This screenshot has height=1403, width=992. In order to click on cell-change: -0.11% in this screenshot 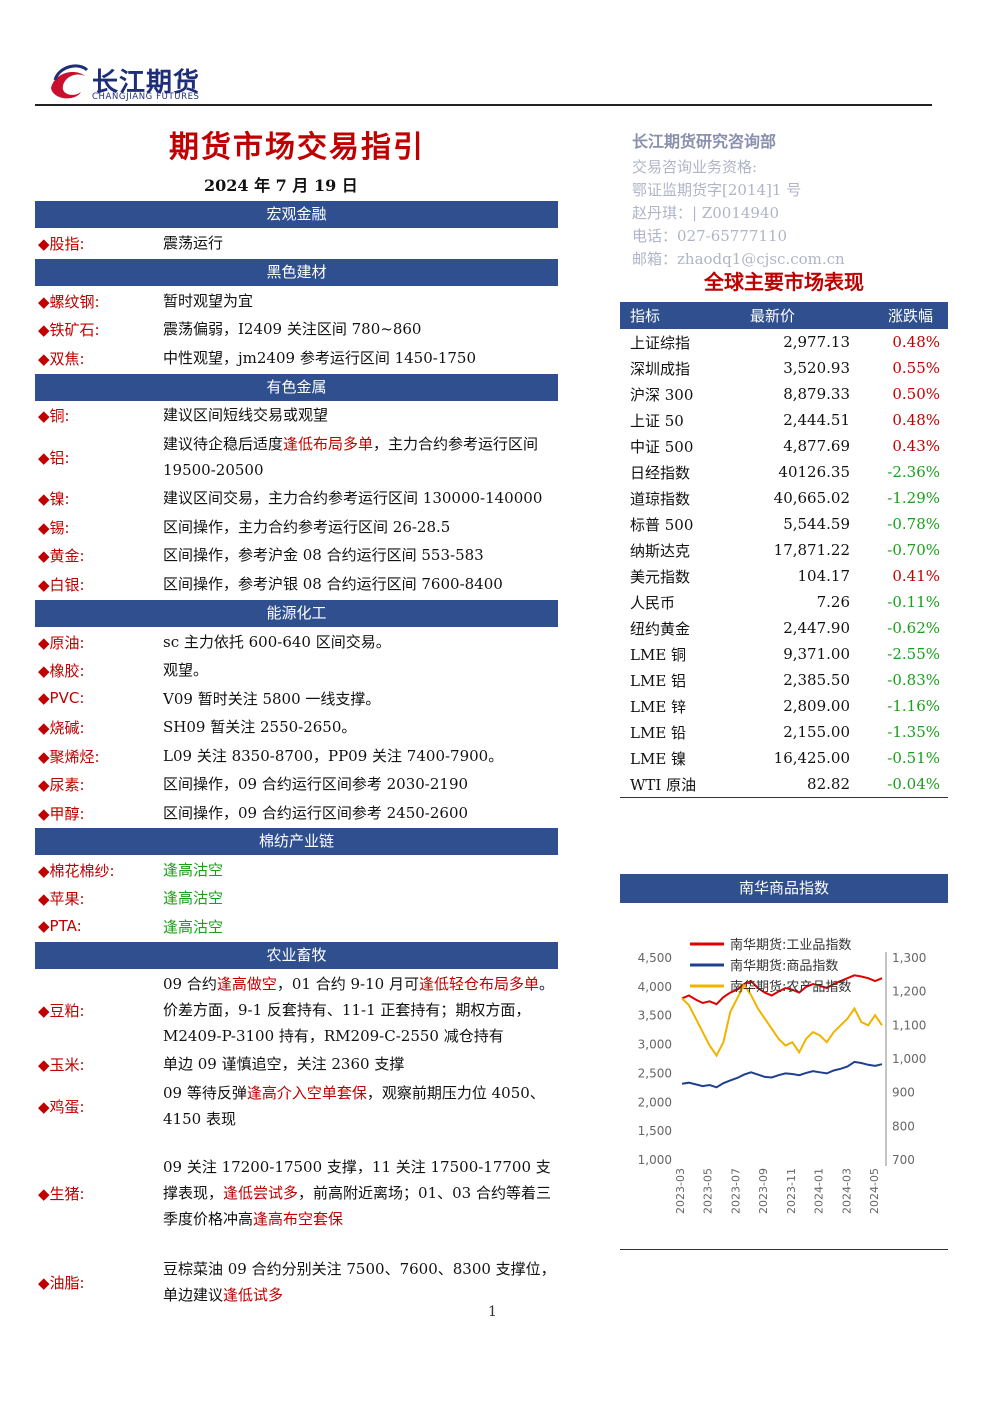, I will do `click(913, 602)`.